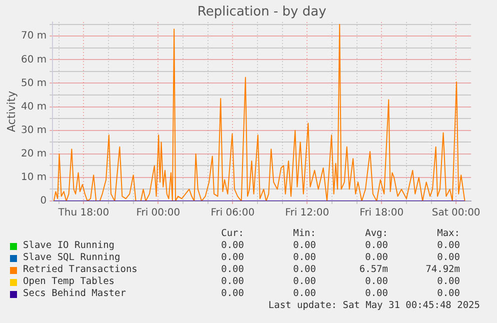 This screenshot has width=497, height=323. What do you see at coordinates (33, 36) in the screenshot?
I see `y-tick-label: 70 m` at bounding box center [33, 36].